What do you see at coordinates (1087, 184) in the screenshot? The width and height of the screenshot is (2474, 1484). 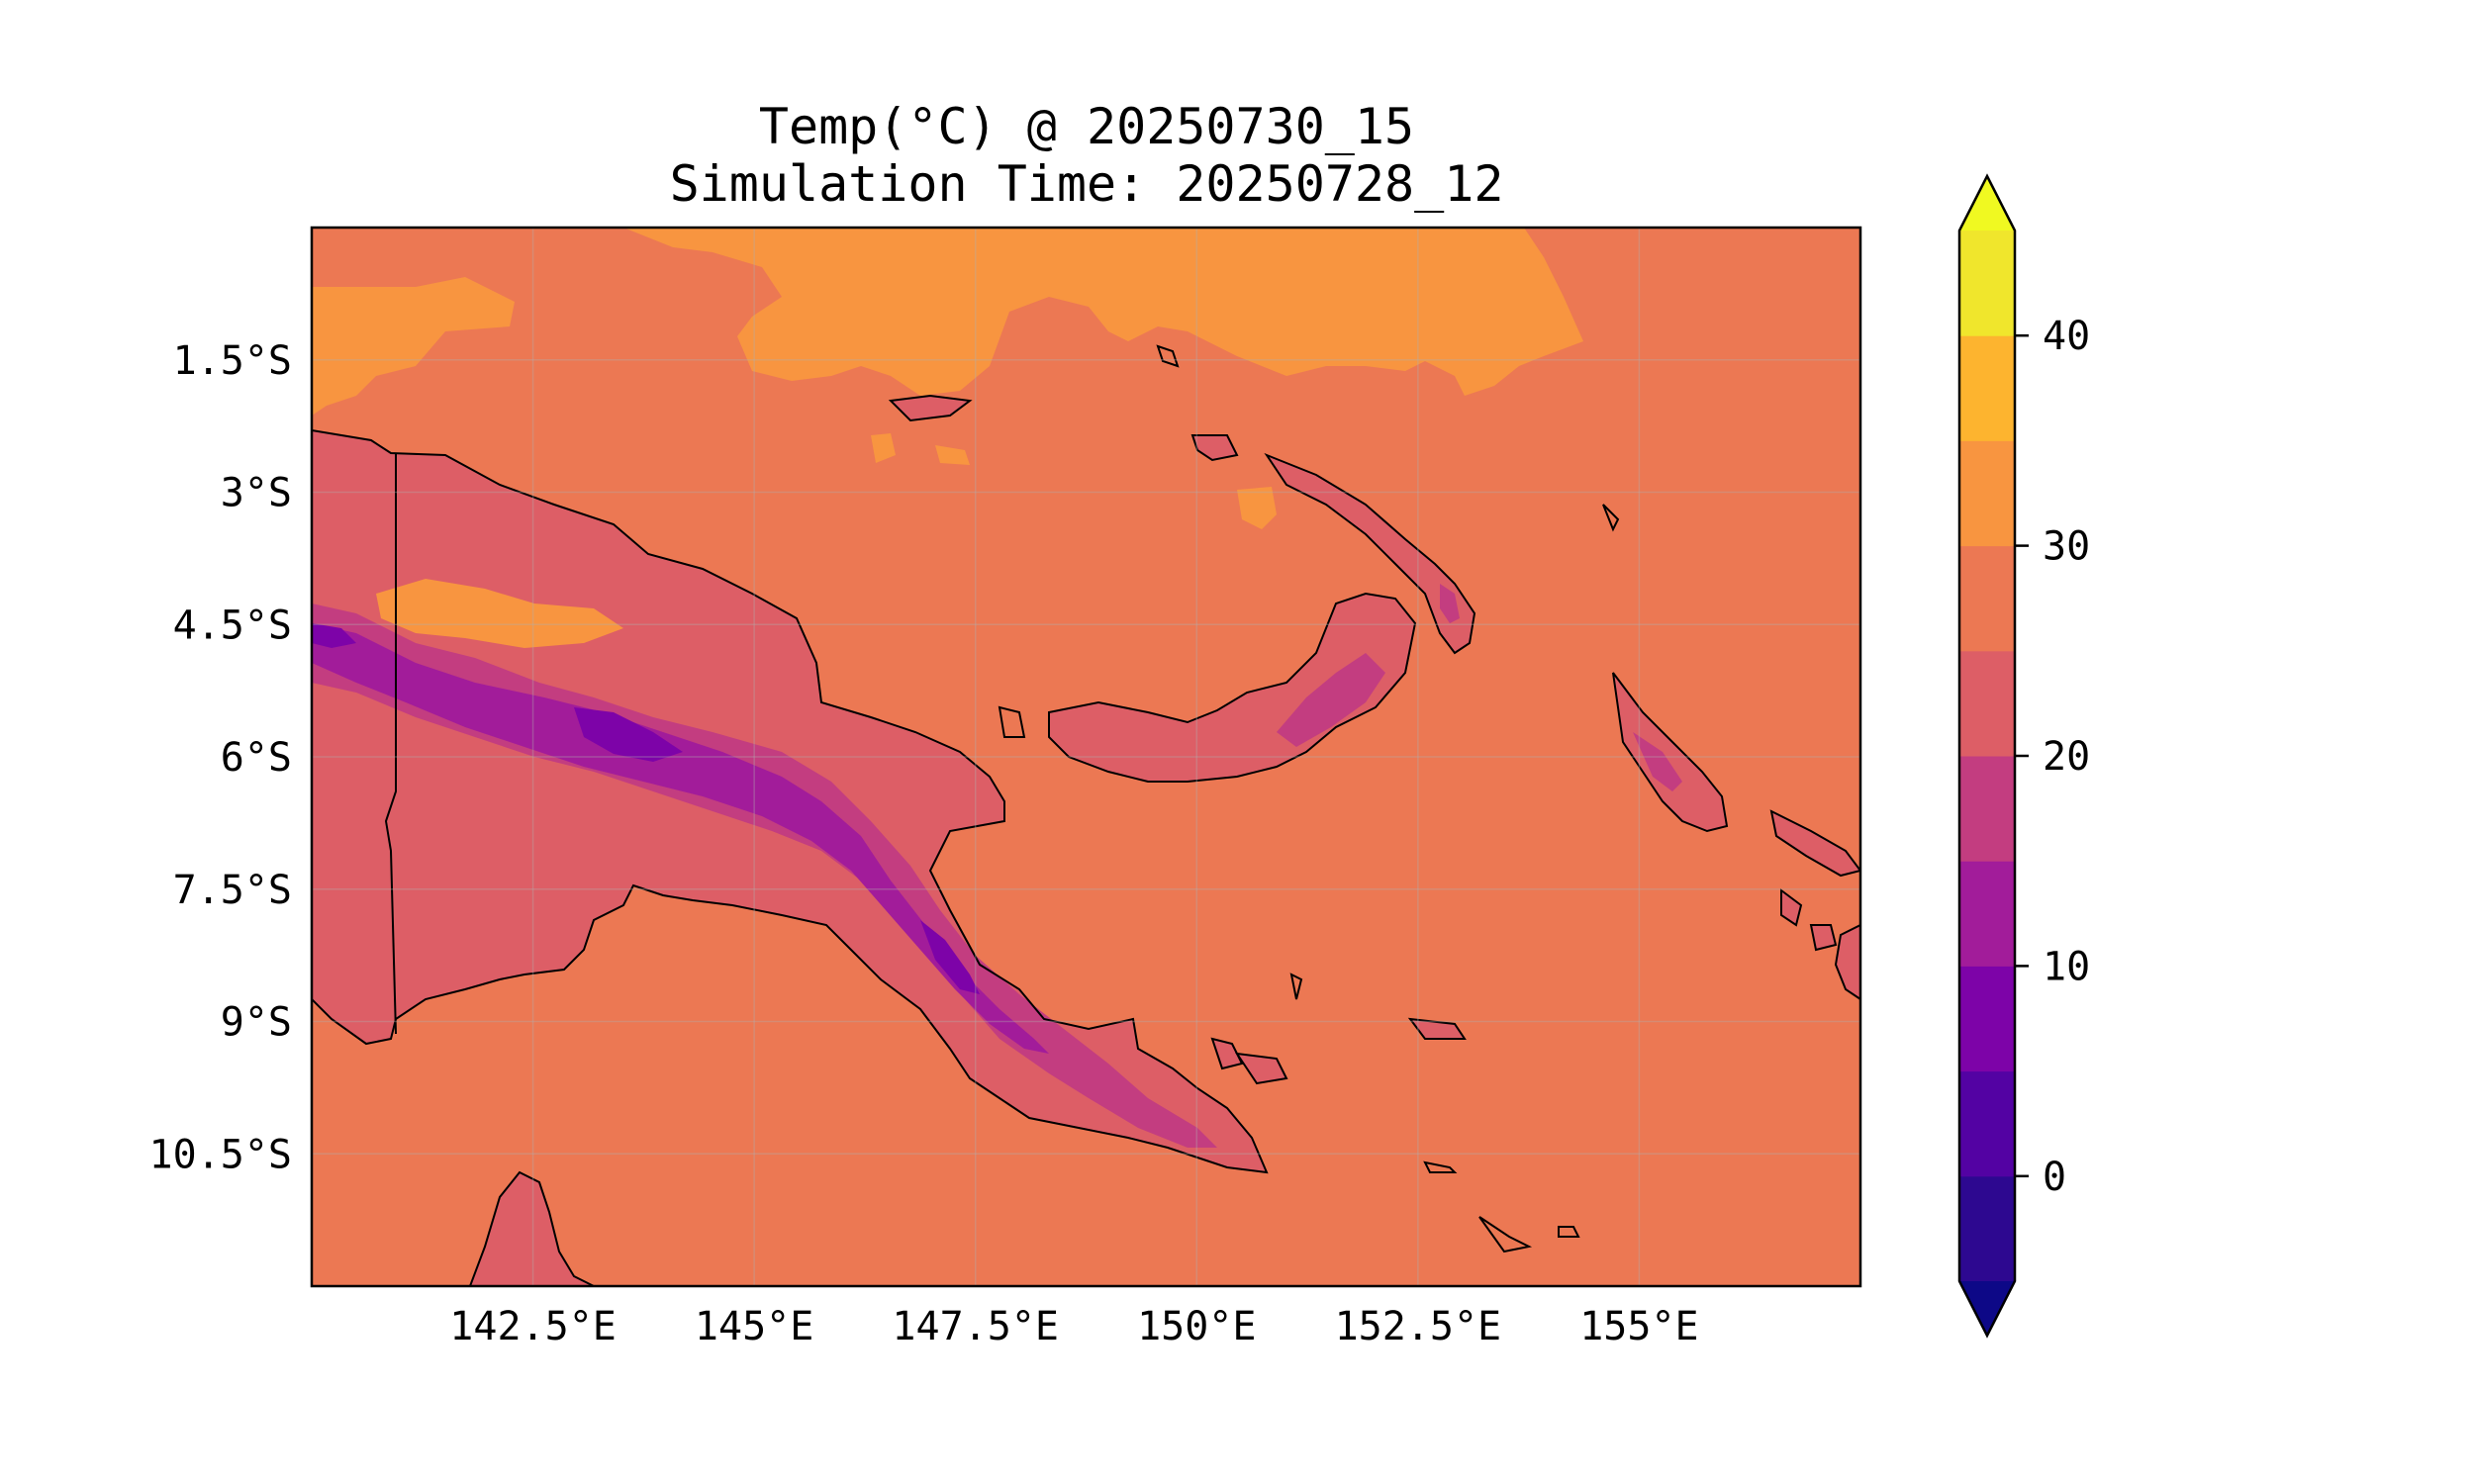 I see `chart-title-line2: Simulation Time: 20250728_12` at bounding box center [1087, 184].